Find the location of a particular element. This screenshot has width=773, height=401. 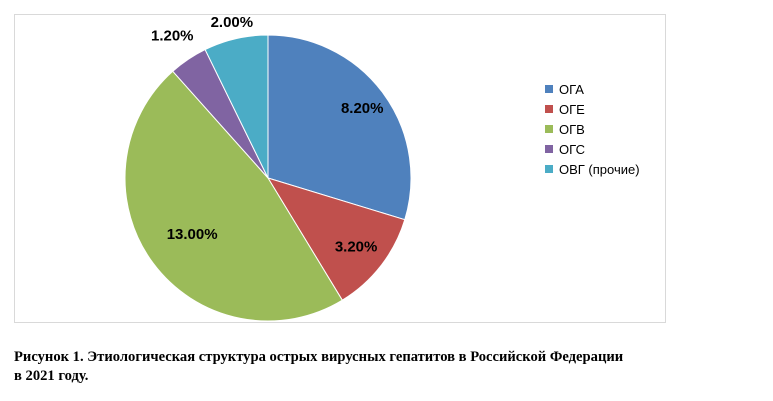

slice-data-label-2: 3.20% is located at coordinates (356, 246).